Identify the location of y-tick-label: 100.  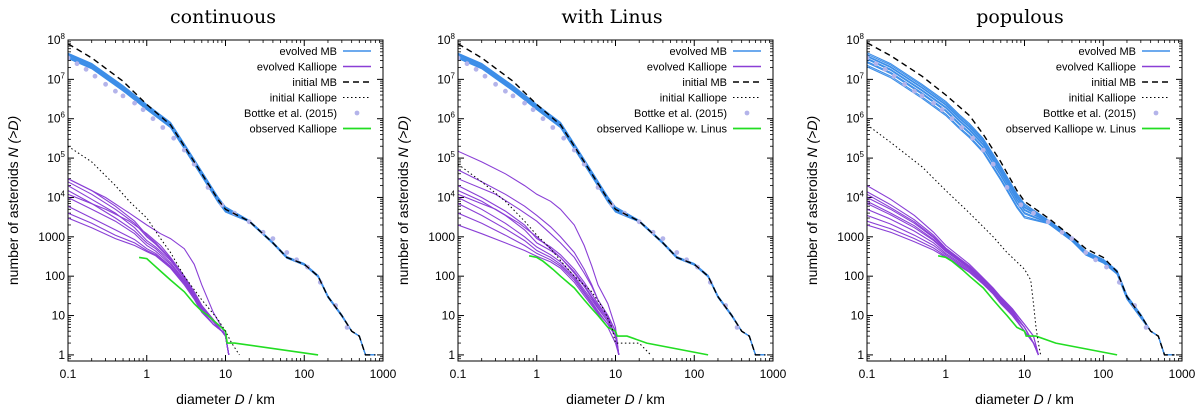
(854, 276).